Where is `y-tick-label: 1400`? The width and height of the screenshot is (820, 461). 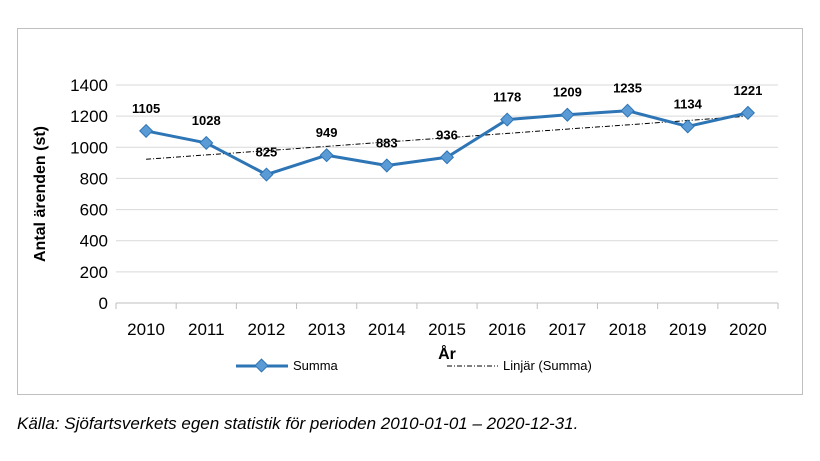 y-tick-label: 1400 is located at coordinates (89, 85).